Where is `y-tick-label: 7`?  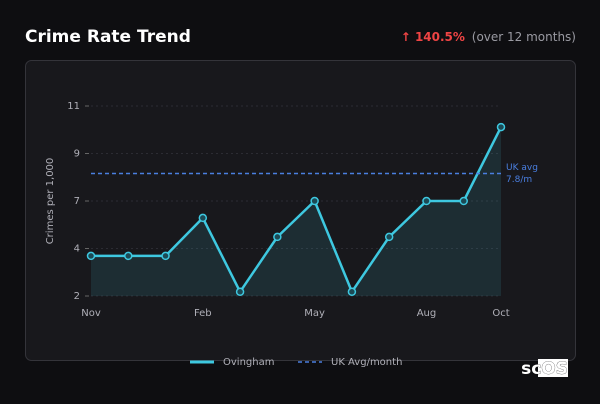 y-tick-label: 7 is located at coordinates (77, 201).